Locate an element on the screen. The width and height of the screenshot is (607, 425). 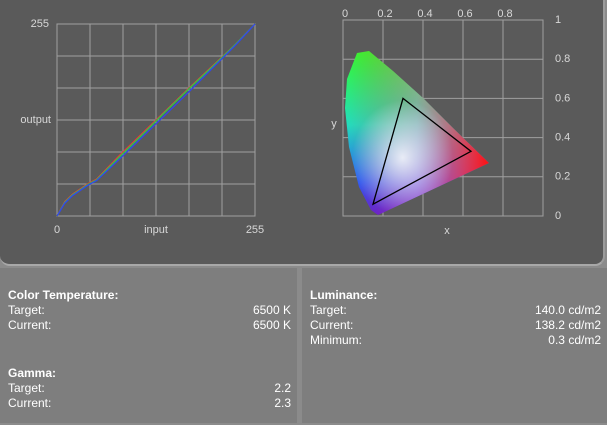
info-row: Target: 6500 K is located at coordinates (149, 310).